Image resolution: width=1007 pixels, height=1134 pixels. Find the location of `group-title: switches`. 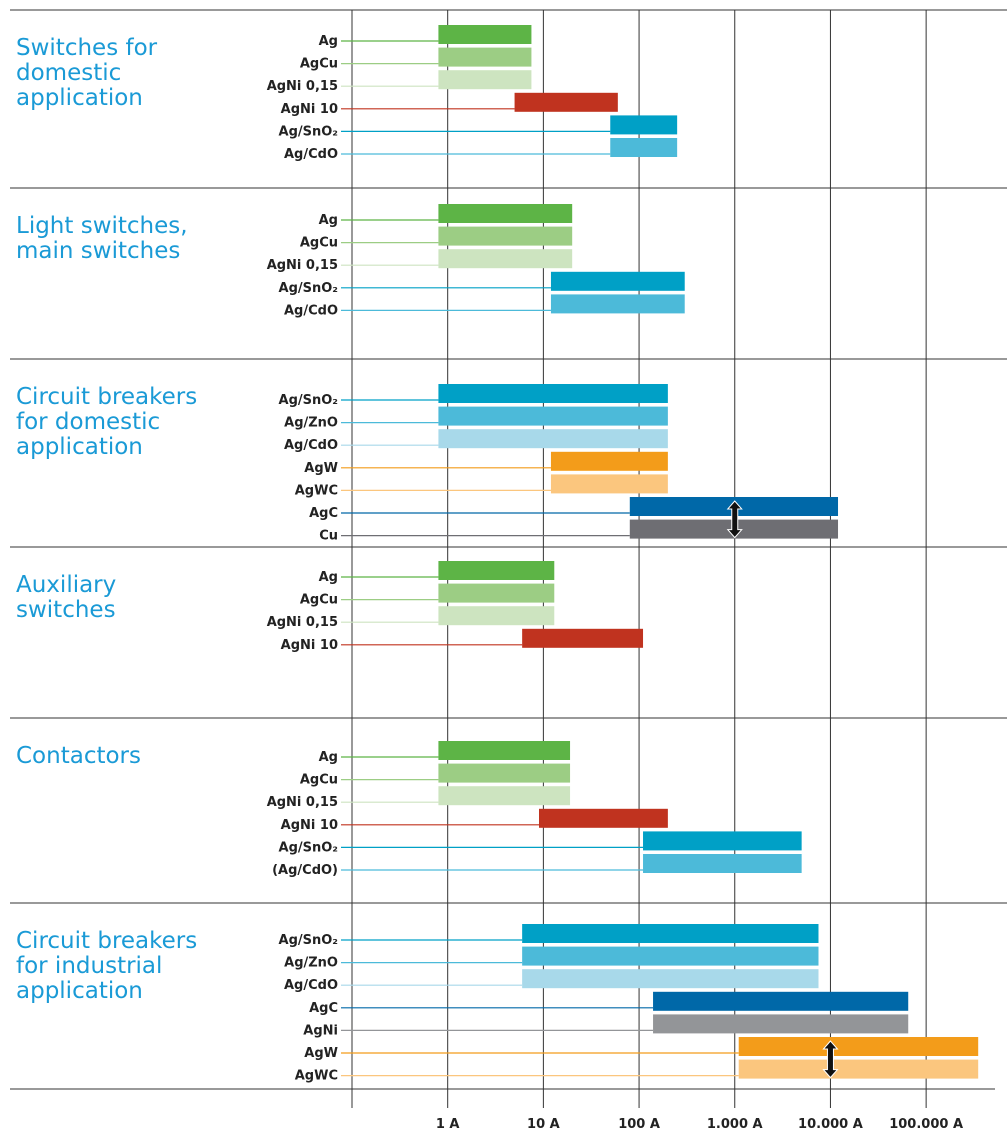

group-title: switches is located at coordinates (66, 610).